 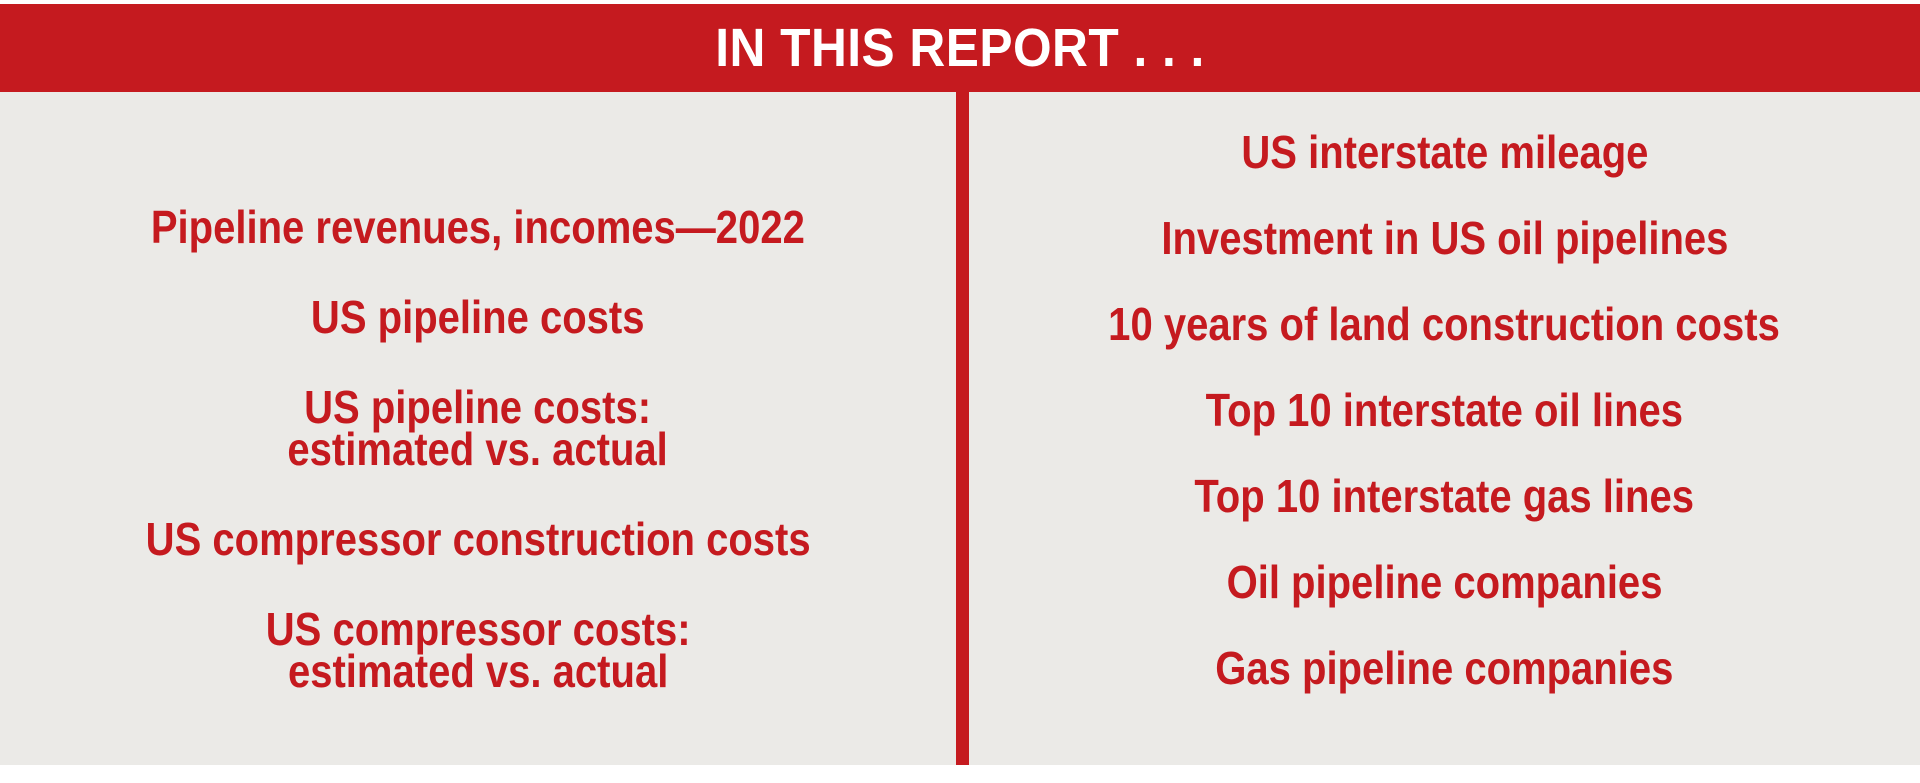 What do you see at coordinates (478, 316) in the screenshot?
I see `toc-item-us-pipeline-costs: US pipeline costs` at bounding box center [478, 316].